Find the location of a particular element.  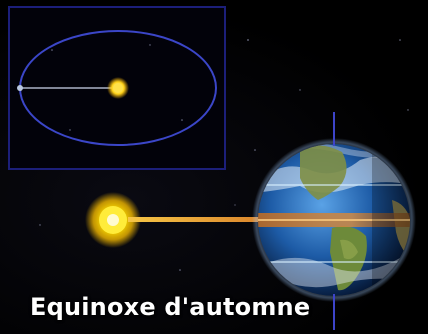

sun-core is located at coordinates (113, 220).